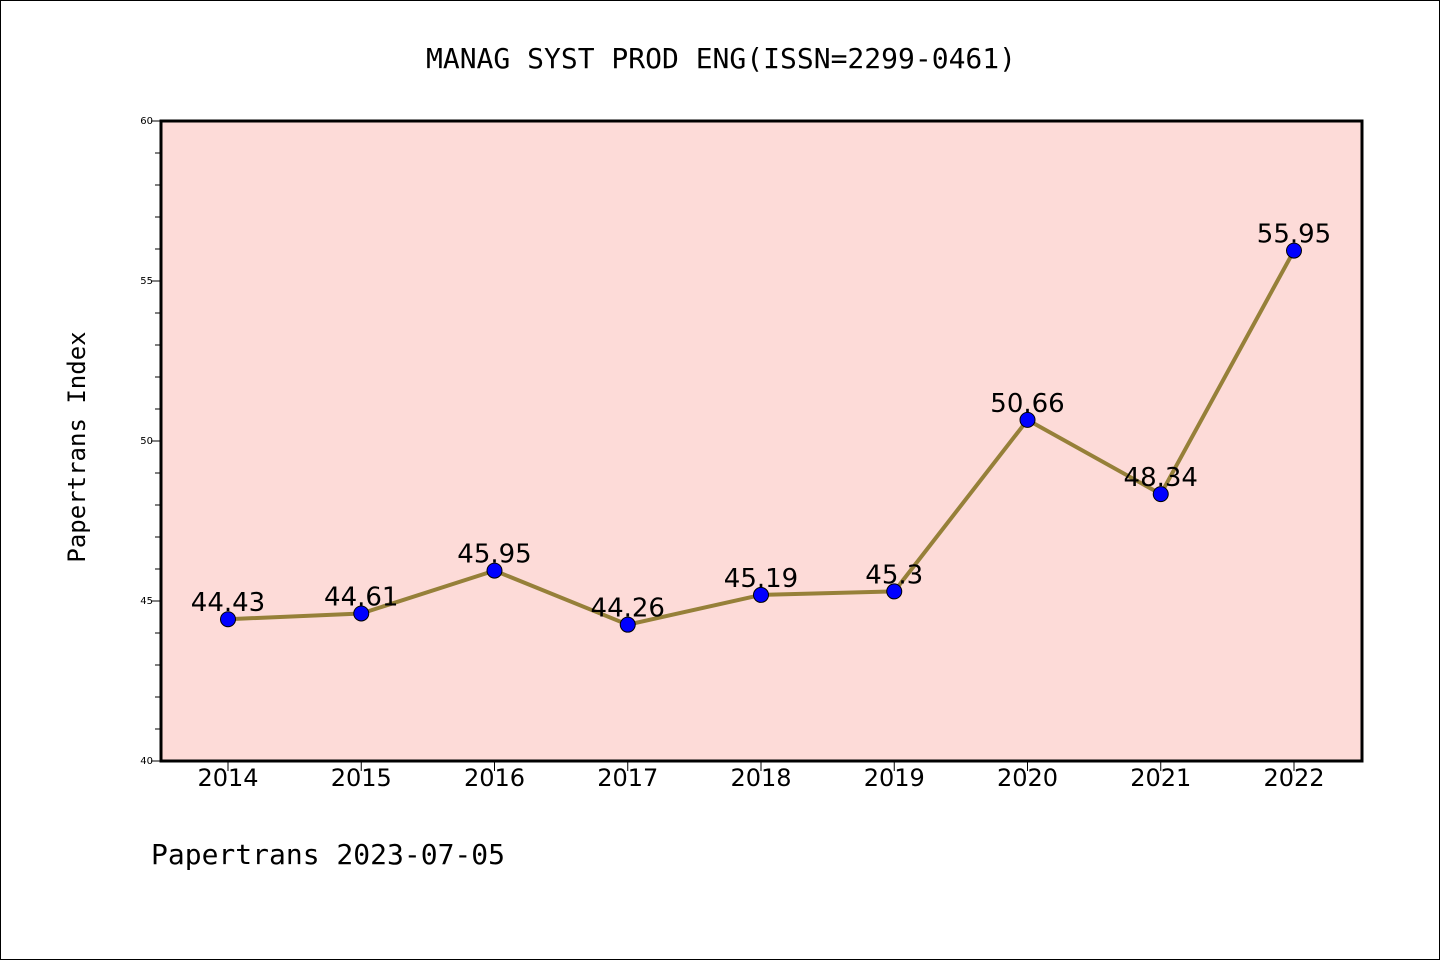 The height and width of the screenshot is (960, 1440). Describe the element at coordinates (894, 778) in the screenshot. I see `x-tick-label: 2019` at that location.